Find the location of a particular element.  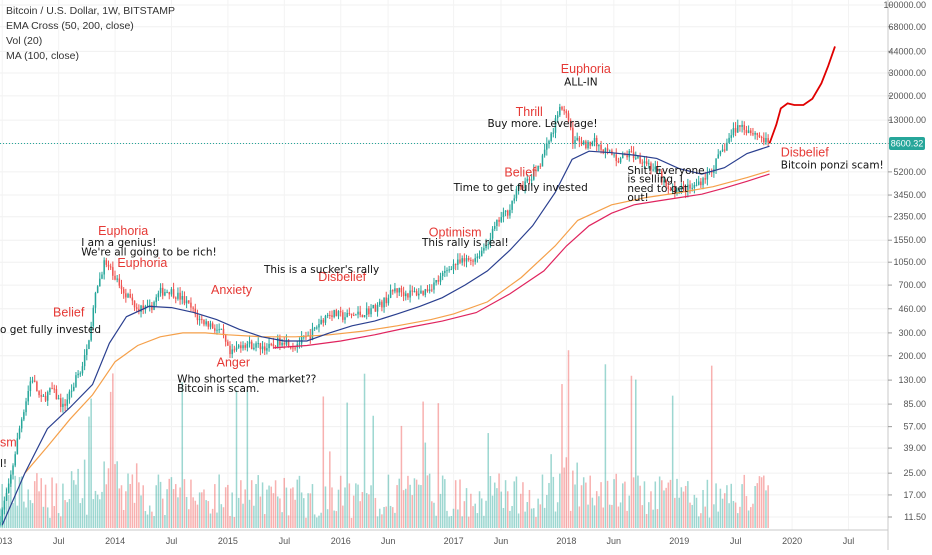

legend-symbol: Bitcoin / U.S. Dollar, 1W, BITSTAMP is located at coordinates (91, 11).